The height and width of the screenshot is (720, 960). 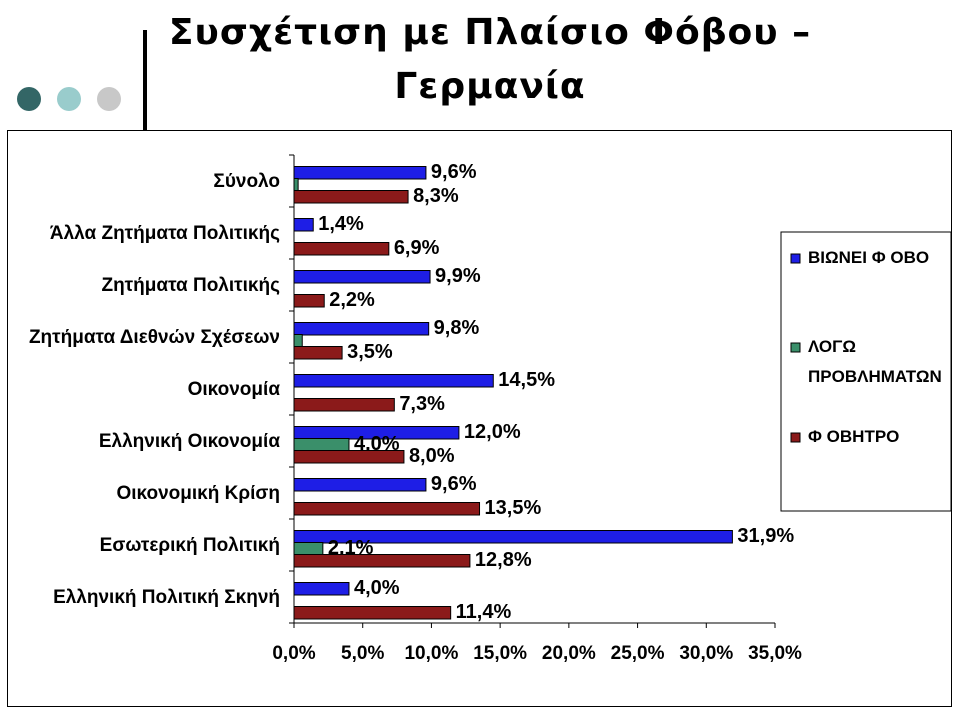 What do you see at coordinates (352, 300) in the screenshot?
I see `data-label: 2,2%` at bounding box center [352, 300].